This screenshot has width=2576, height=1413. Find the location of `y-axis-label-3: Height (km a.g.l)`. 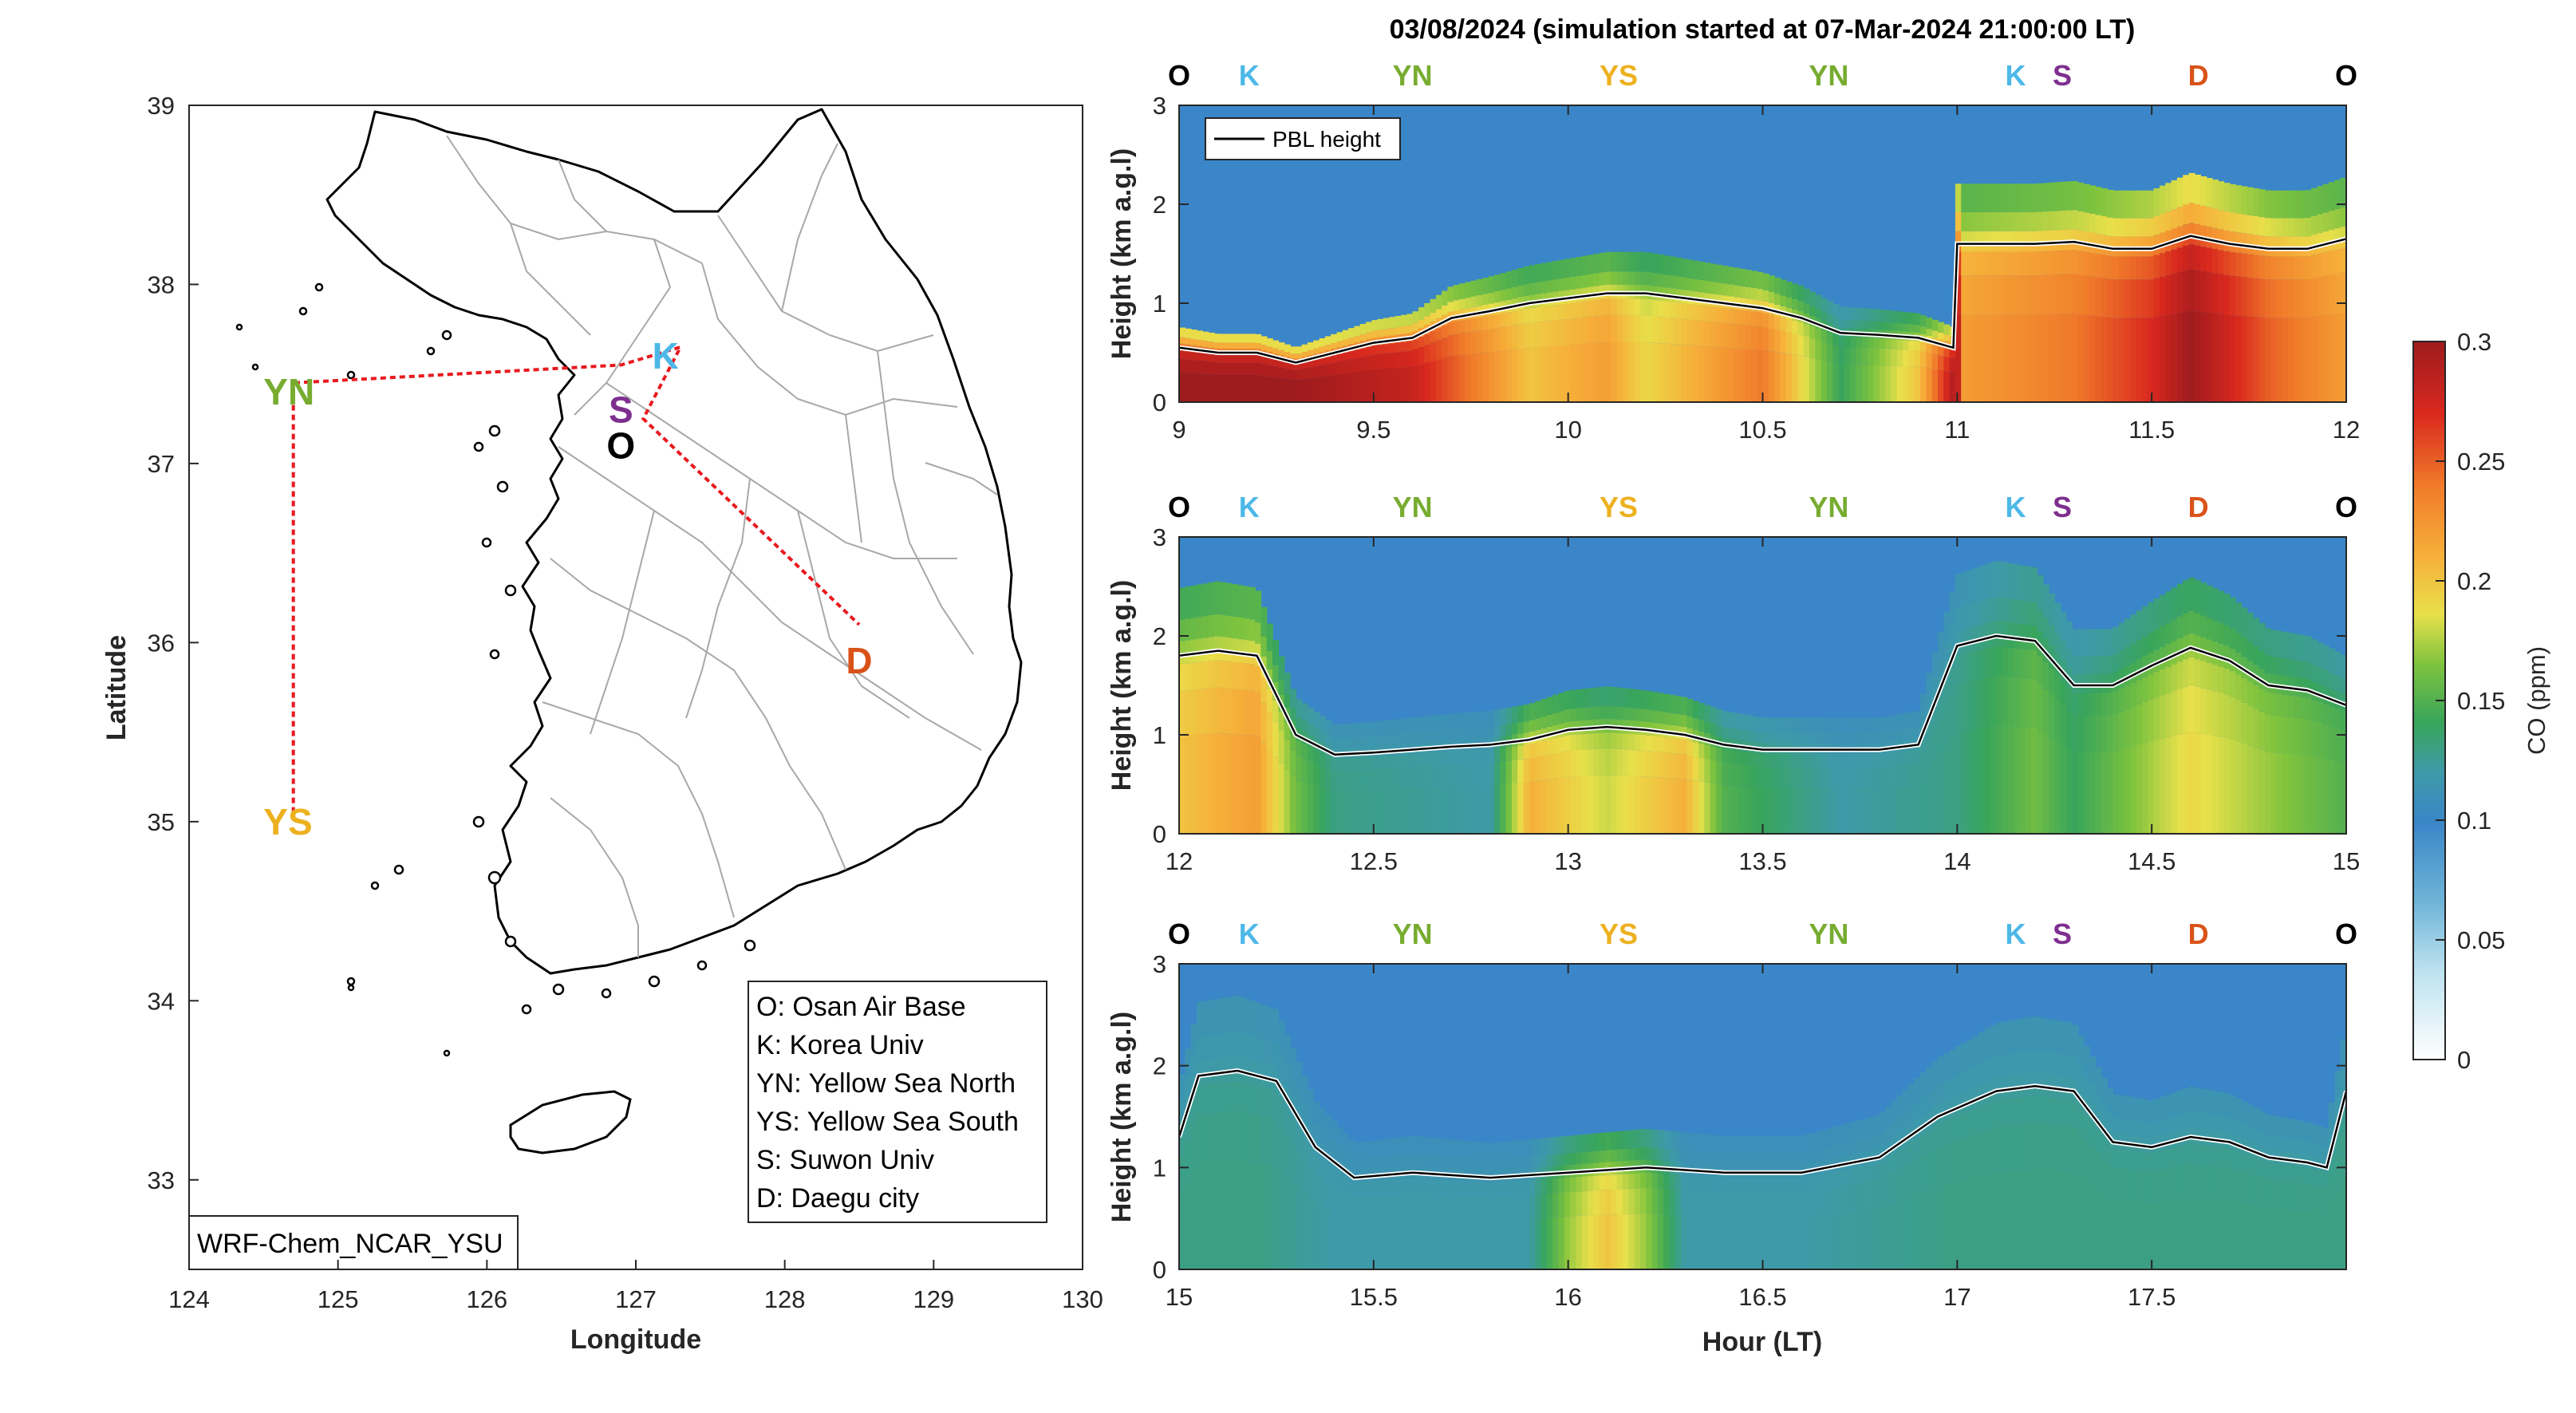

y-axis-label-3: Height (km a.g.l) is located at coordinates (1122, 1117).